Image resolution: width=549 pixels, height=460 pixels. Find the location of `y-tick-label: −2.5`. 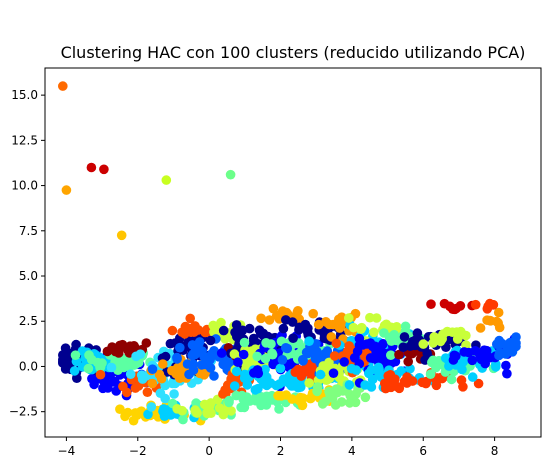

y-tick-label: −2.5 is located at coordinates (23, 412).